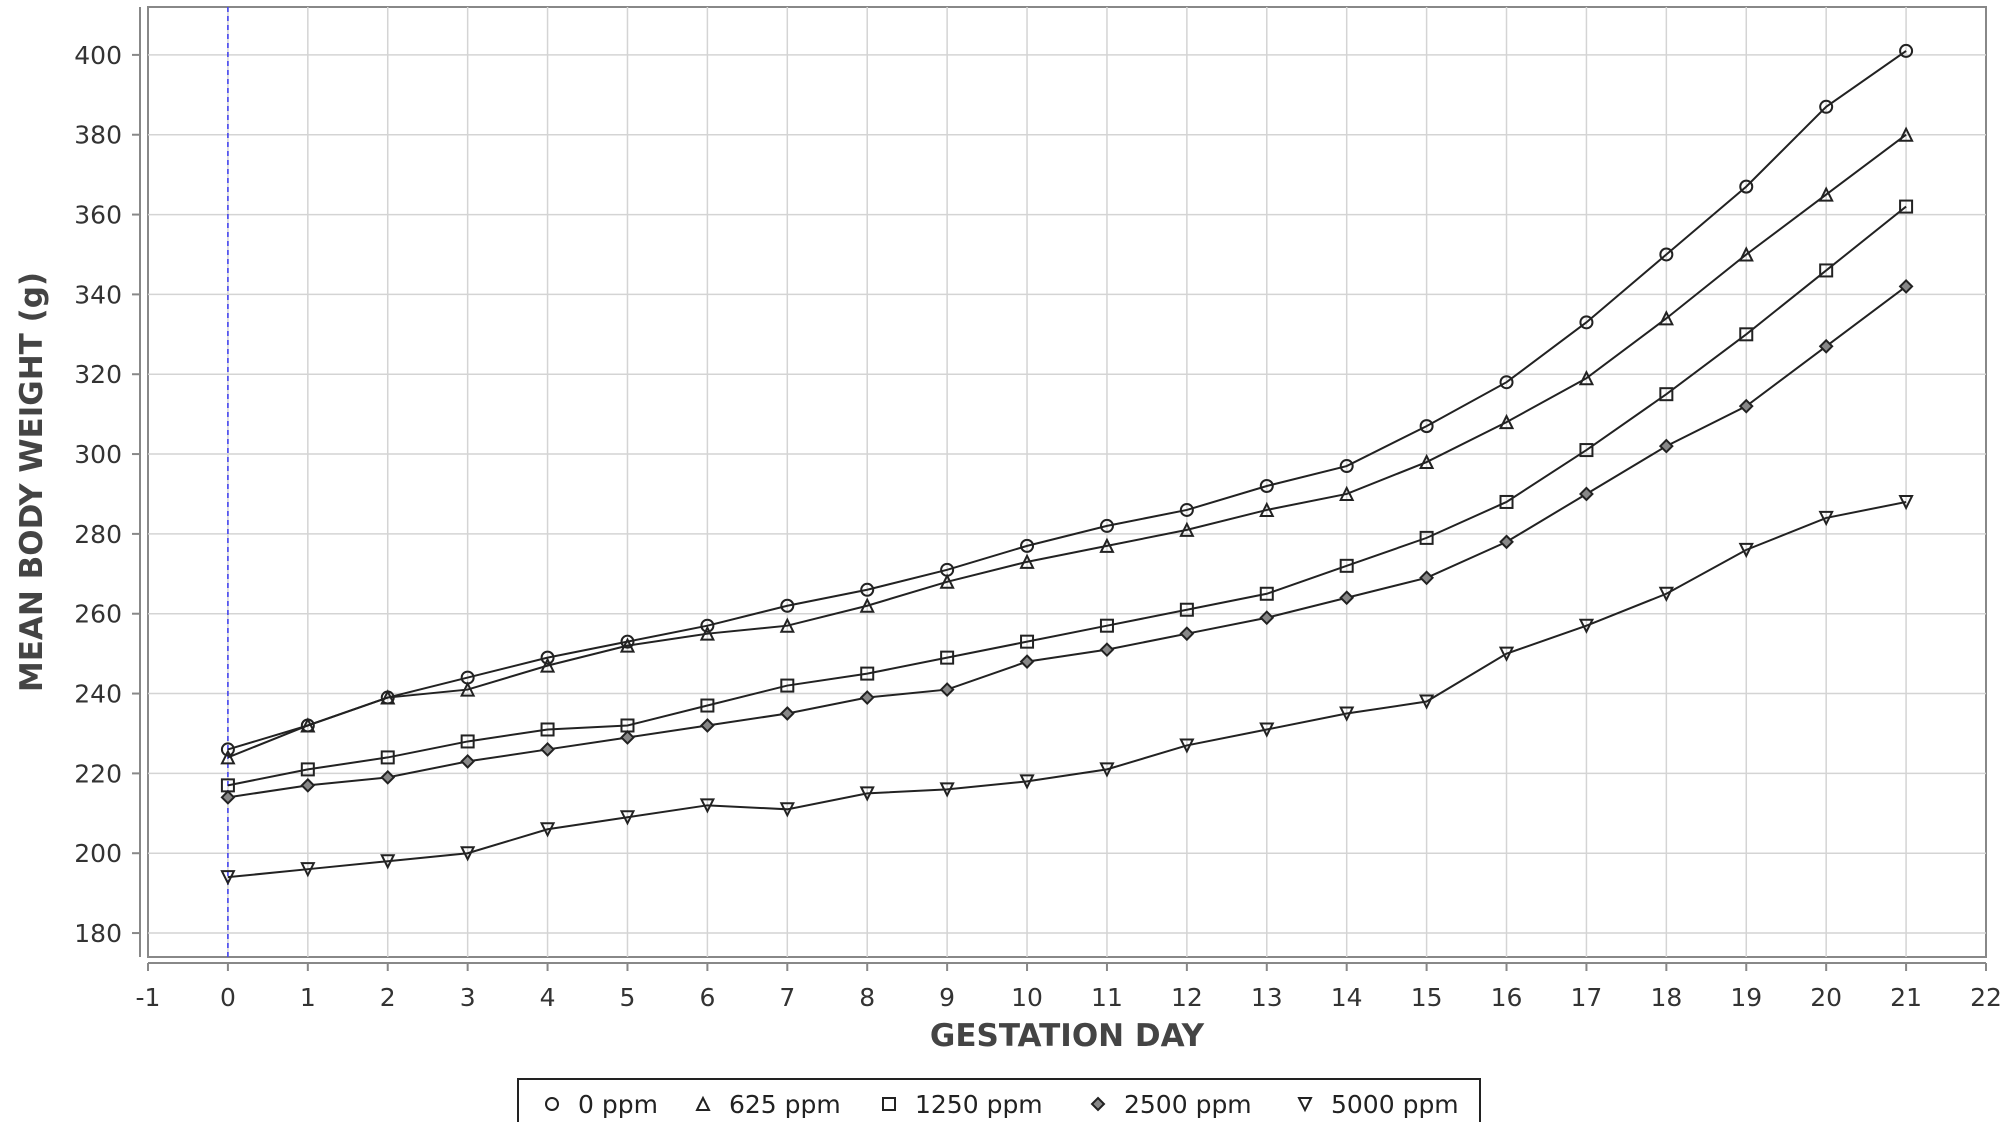 Image resolution: width=2007 pixels, height=1126 pixels. What do you see at coordinates (1027, 997) in the screenshot?
I see `x-tick-label: 10` at bounding box center [1027, 997].